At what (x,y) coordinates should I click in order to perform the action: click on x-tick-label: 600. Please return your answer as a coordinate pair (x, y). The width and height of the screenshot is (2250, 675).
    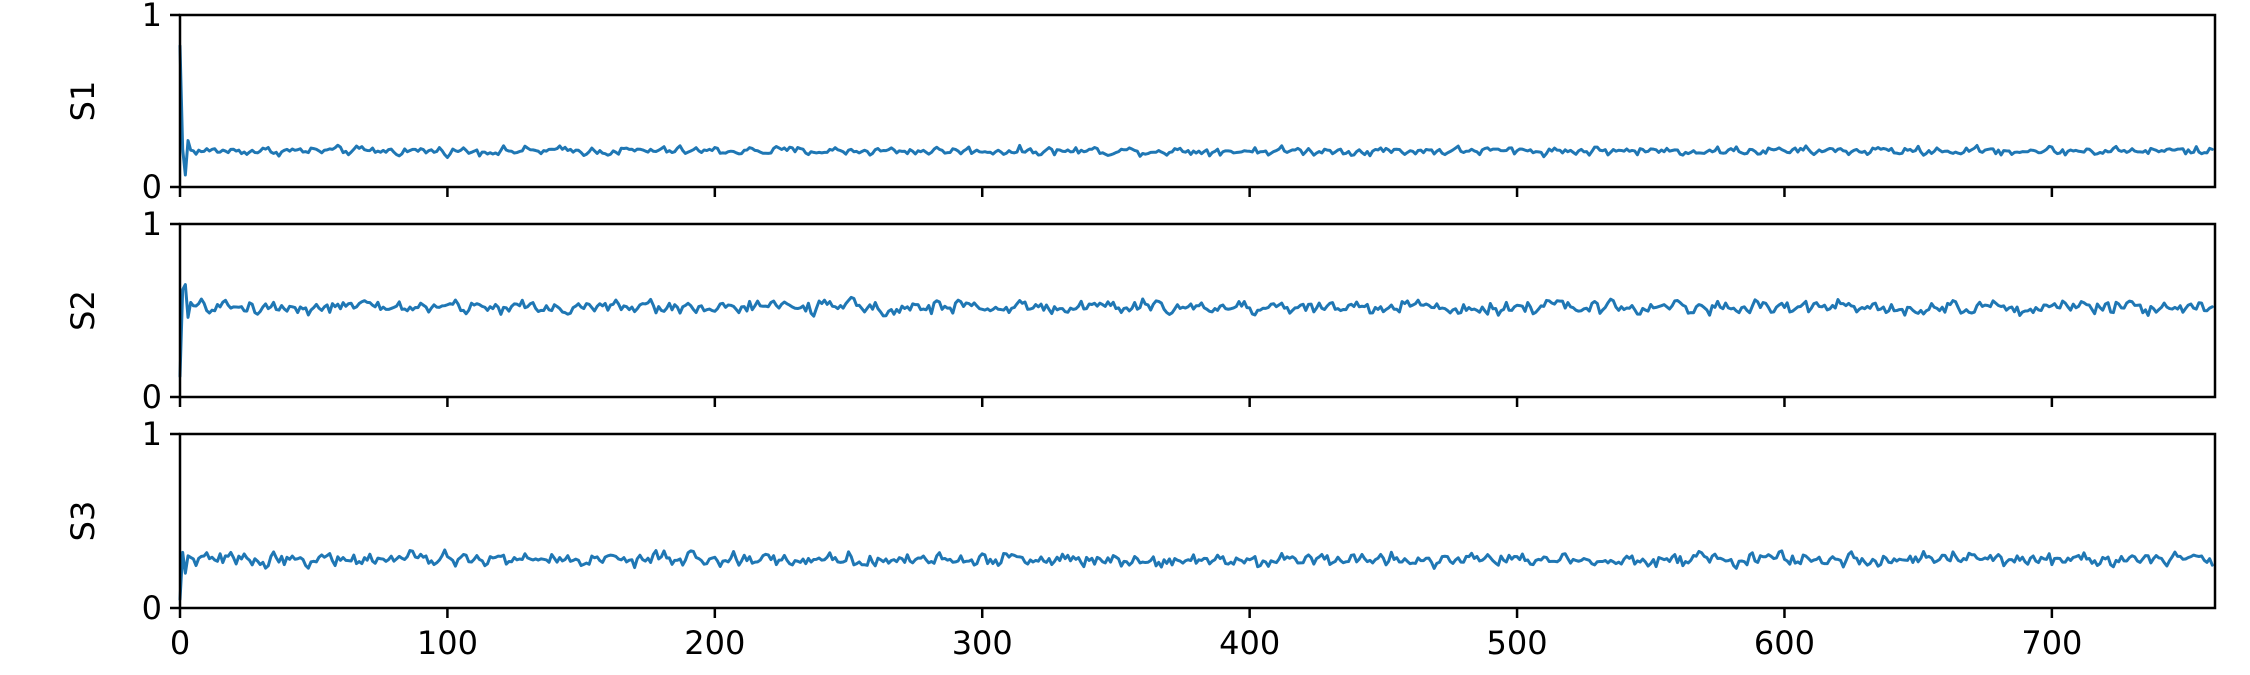
    Looking at the image, I should click on (1784, 643).